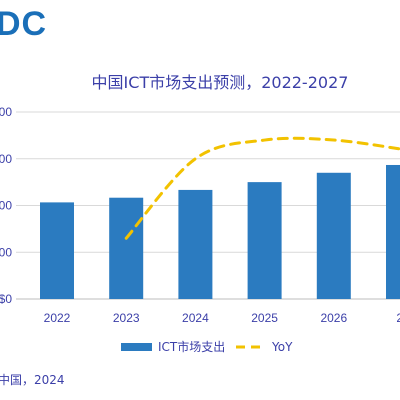 This screenshot has height=400, width=400. Describe the element at coordinates (222, 318) in the screenshot. I see `x-axis-labels: 2022 2023 2024 2025 2026 20` at that location.